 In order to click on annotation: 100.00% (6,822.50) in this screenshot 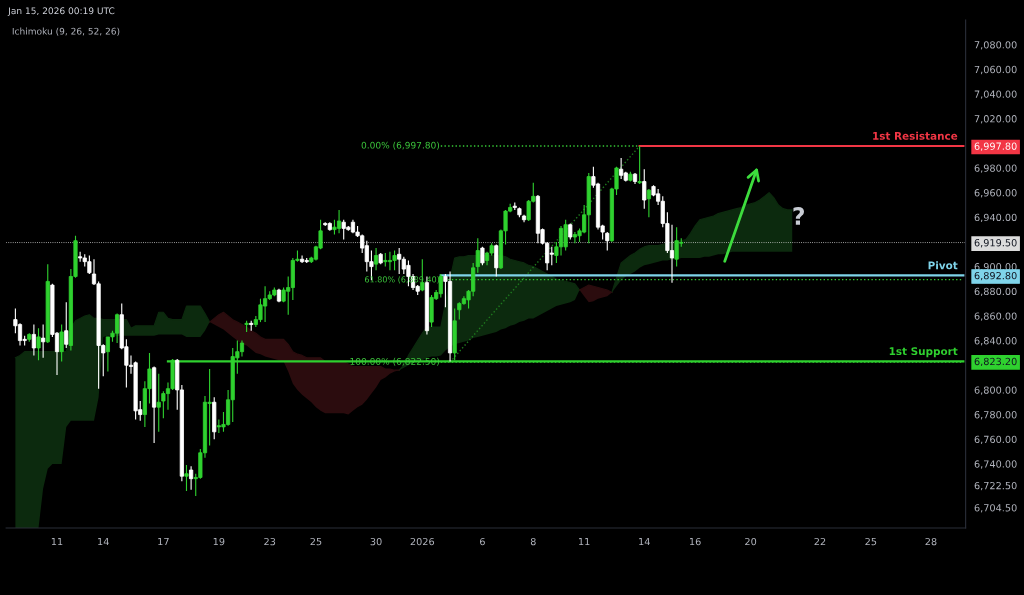, I will do `click(395, 361)`.